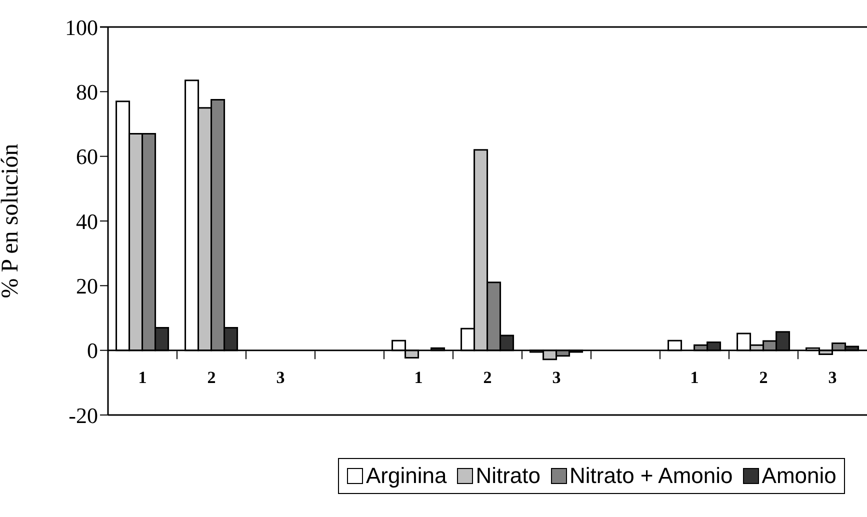 This screenshot has height=517, width=867. Describe the element at coordinates (87, 157) in the screenshot. I see `y-tick-label: 60` at that location.